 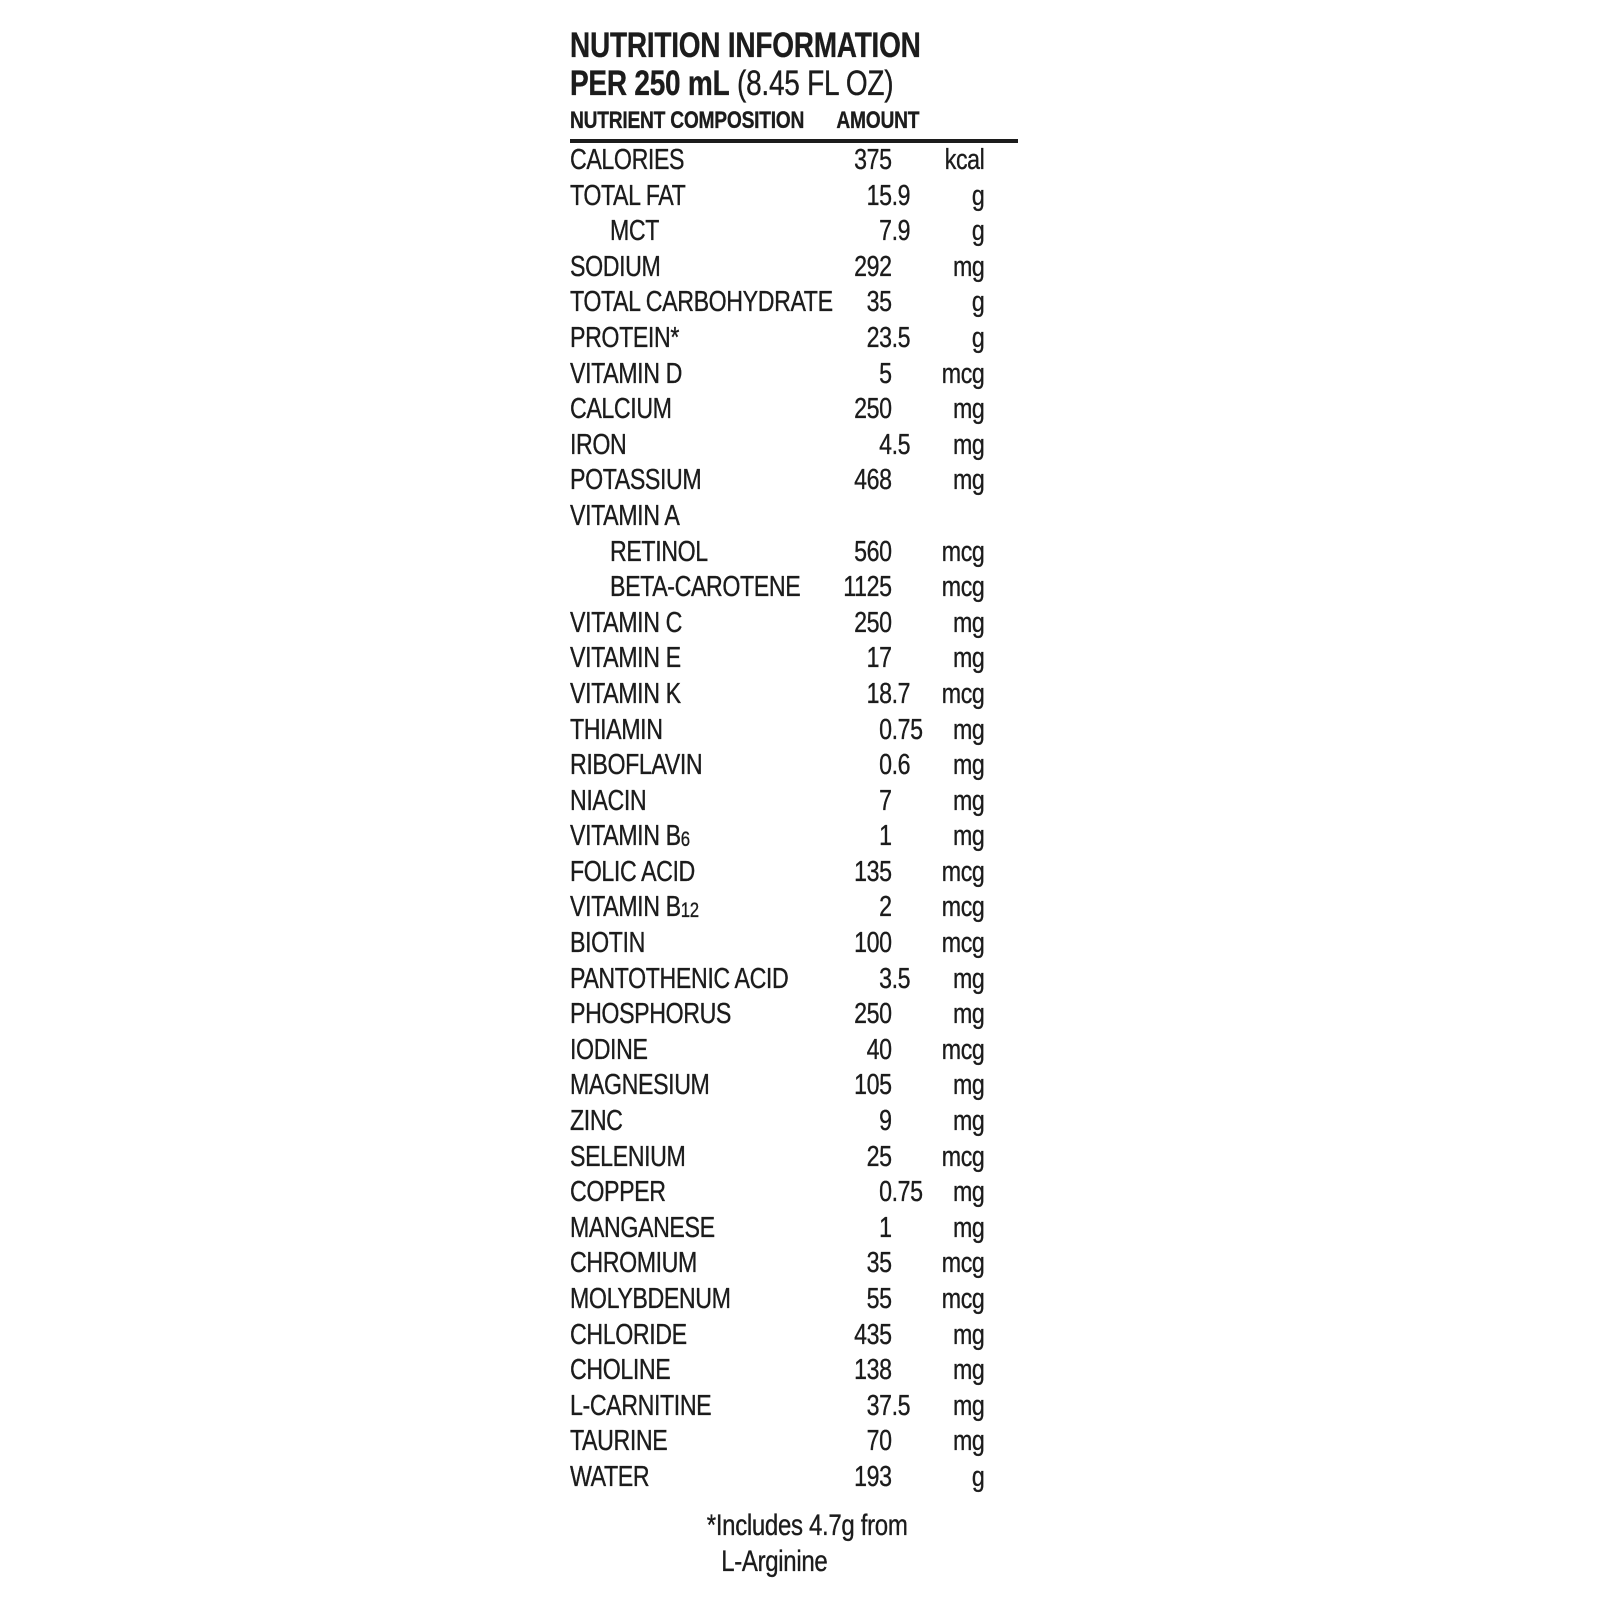 What do you see at coordinates (794, 553) in the screenshot?
I see `table-row: RETINOL 560 mcg` at bounding box center [794, 553].